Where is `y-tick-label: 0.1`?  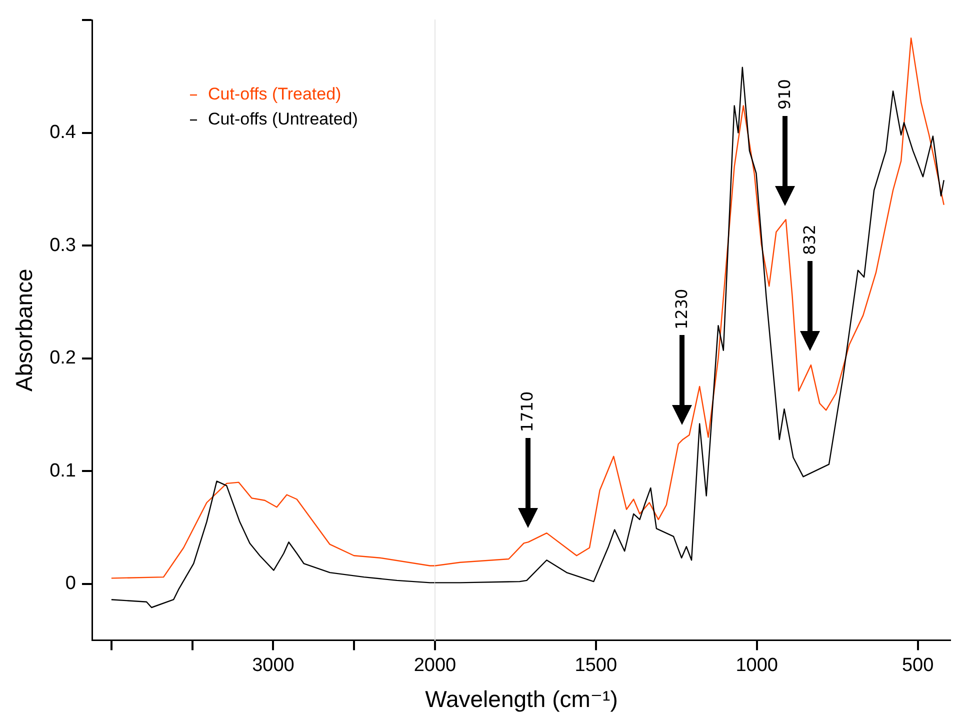
y-tick-label: 0.1 is located at coordinates (63, 471).